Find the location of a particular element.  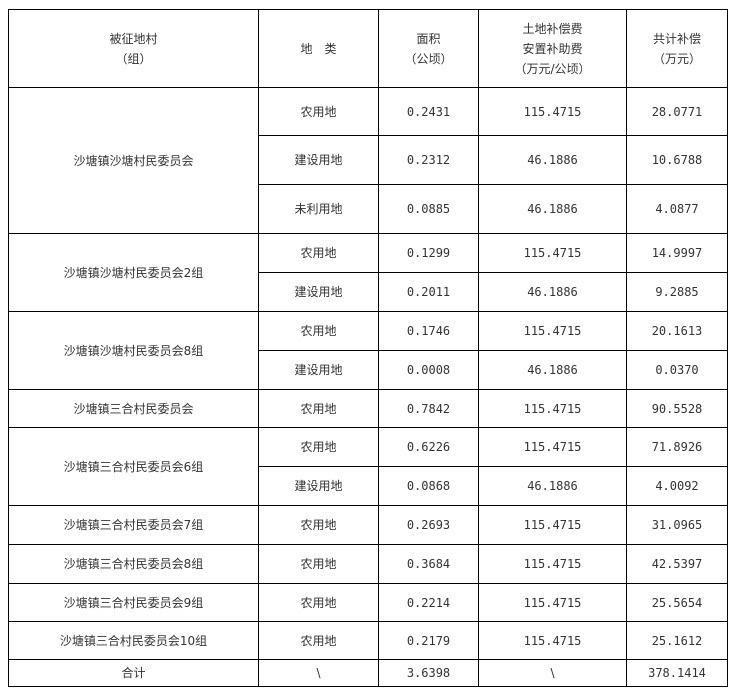

header-land-type: 地 类 is located at coordinates (318, 48).